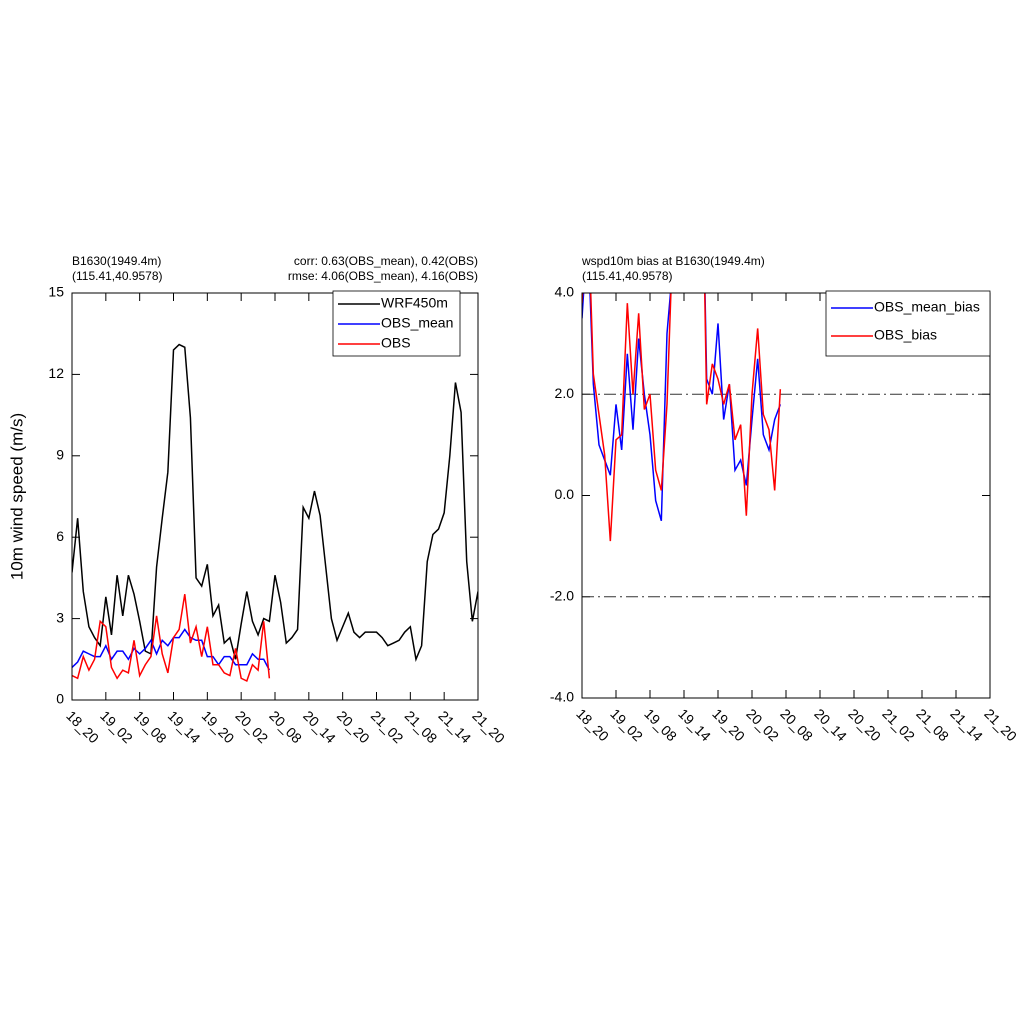 This screenshot has height=1024, width=1024. Describe the element at coordinates (56, 373) in the screenshot. I see `y-tick-label: 12` at that location.